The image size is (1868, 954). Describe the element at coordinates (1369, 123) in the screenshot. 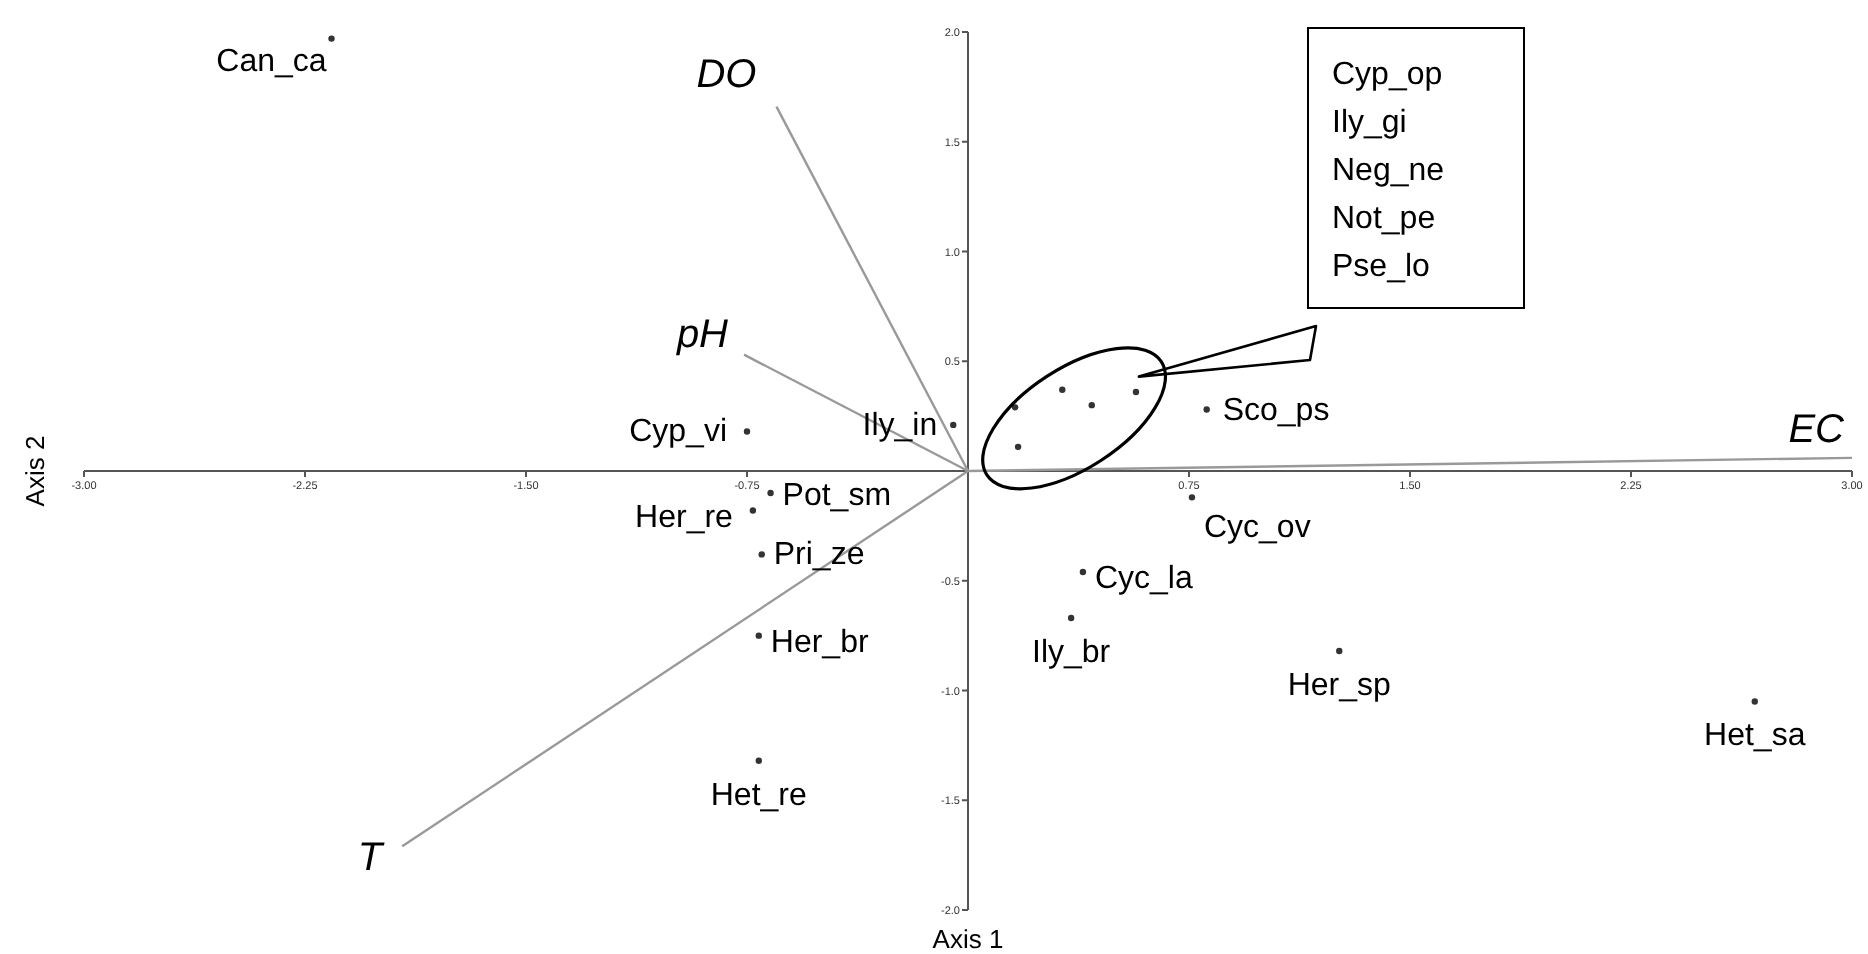

I see `annotation: Ily_gi` at that location.